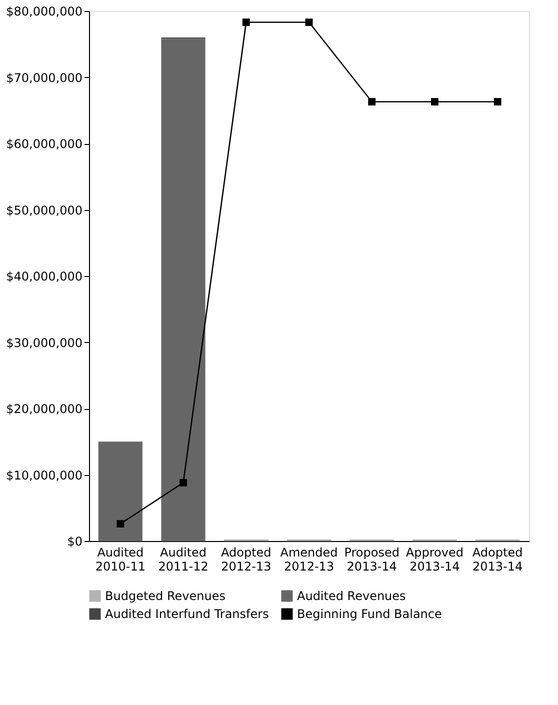 This screenshot has height=705, width=558. What do you see at coordinates (44, 475) in the screenshot?
I see `y-tick-label: $10,000,000` at bounding box center [44, 475].